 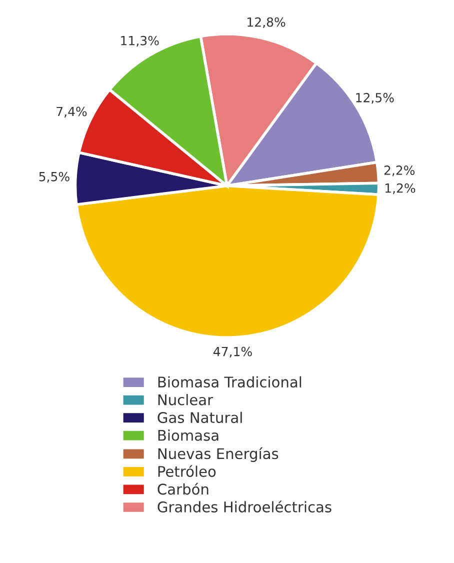 I want to click on data-label: 7,4%, so click(x=71, y=112).